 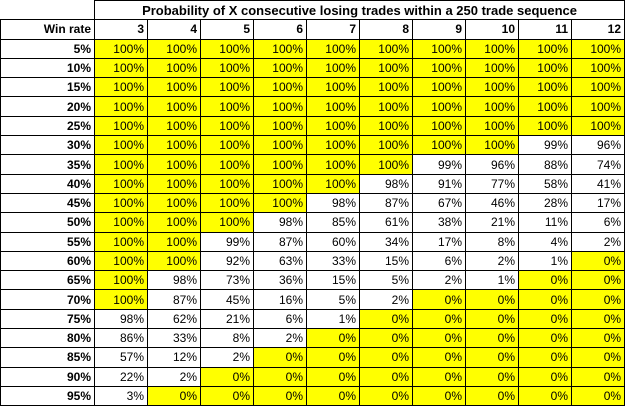 I want to click on probability-cell: 36%, so click(x=280, y=280).